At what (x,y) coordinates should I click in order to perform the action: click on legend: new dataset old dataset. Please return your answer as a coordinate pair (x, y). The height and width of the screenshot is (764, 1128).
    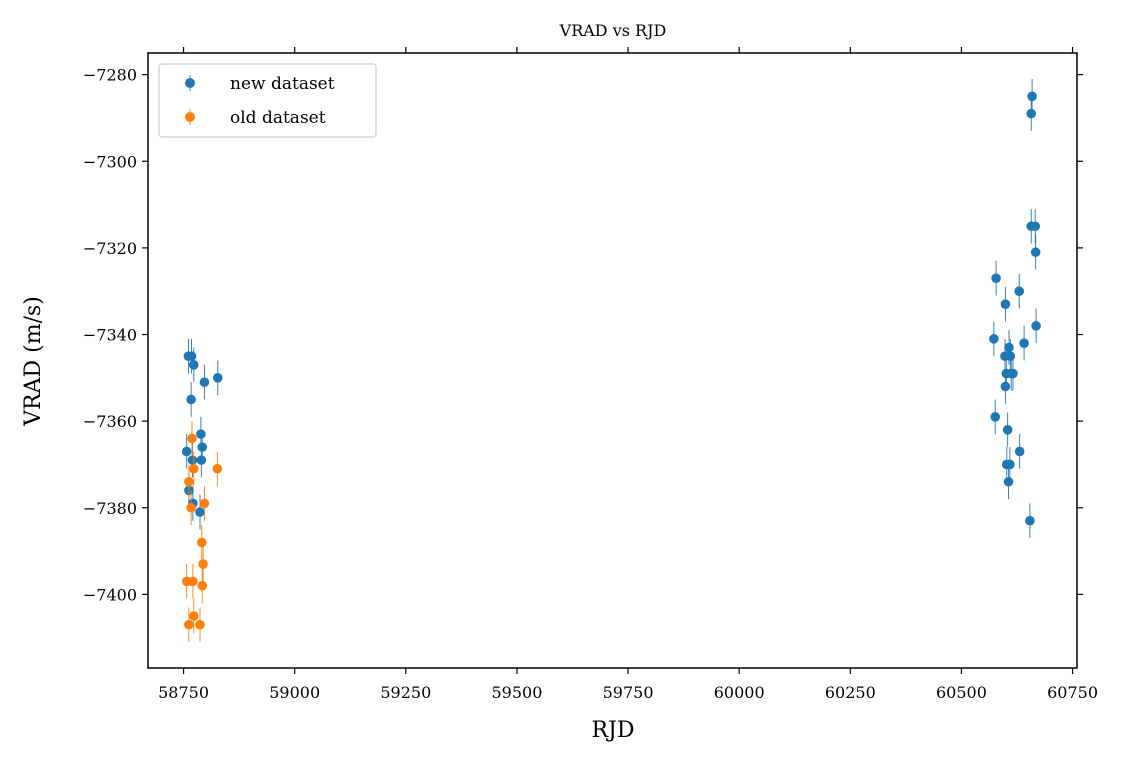
    Looking at the image, I should click on (267, 100).